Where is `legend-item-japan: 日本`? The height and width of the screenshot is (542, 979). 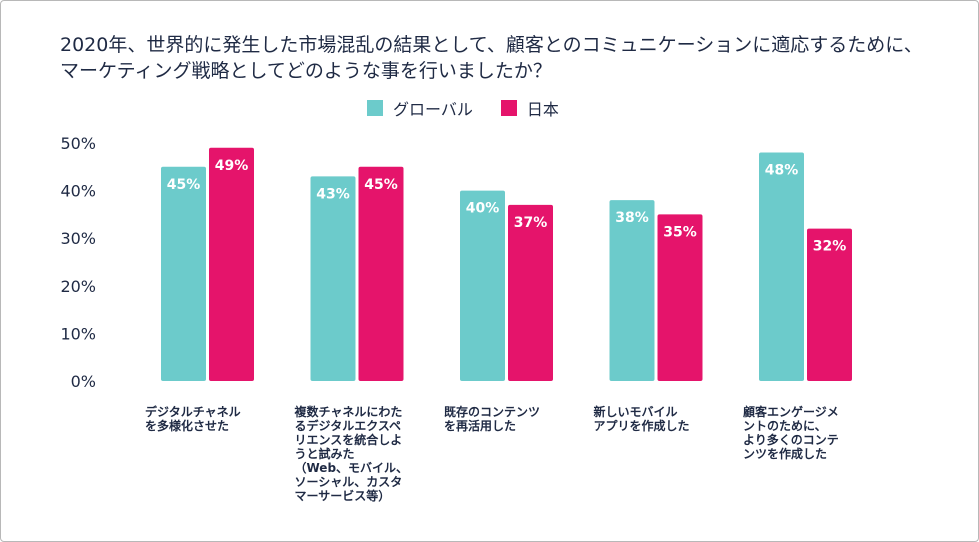 legend-item-japan: 日本 is located at coordinates (529, 108).